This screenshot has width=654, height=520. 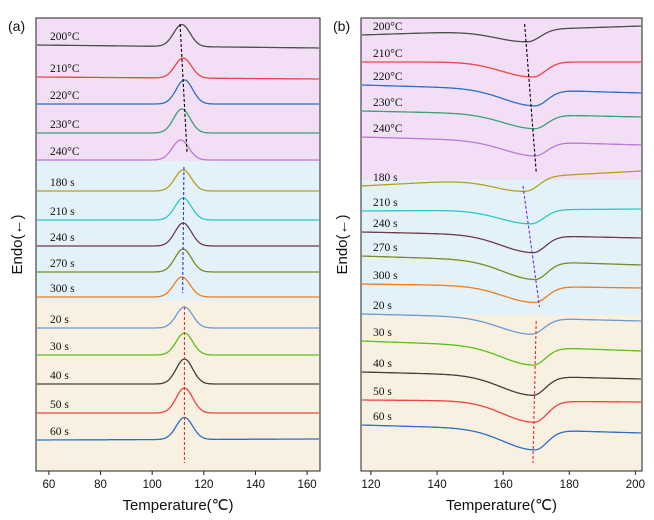 I want to click on x-tick-label: 100, so click(x=152, y=485).